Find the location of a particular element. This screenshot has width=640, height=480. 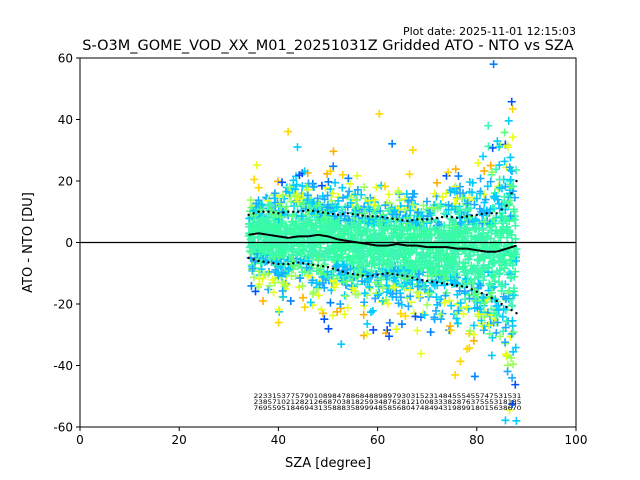

y-tick-label: 20 is located at coordinates (65, 182).